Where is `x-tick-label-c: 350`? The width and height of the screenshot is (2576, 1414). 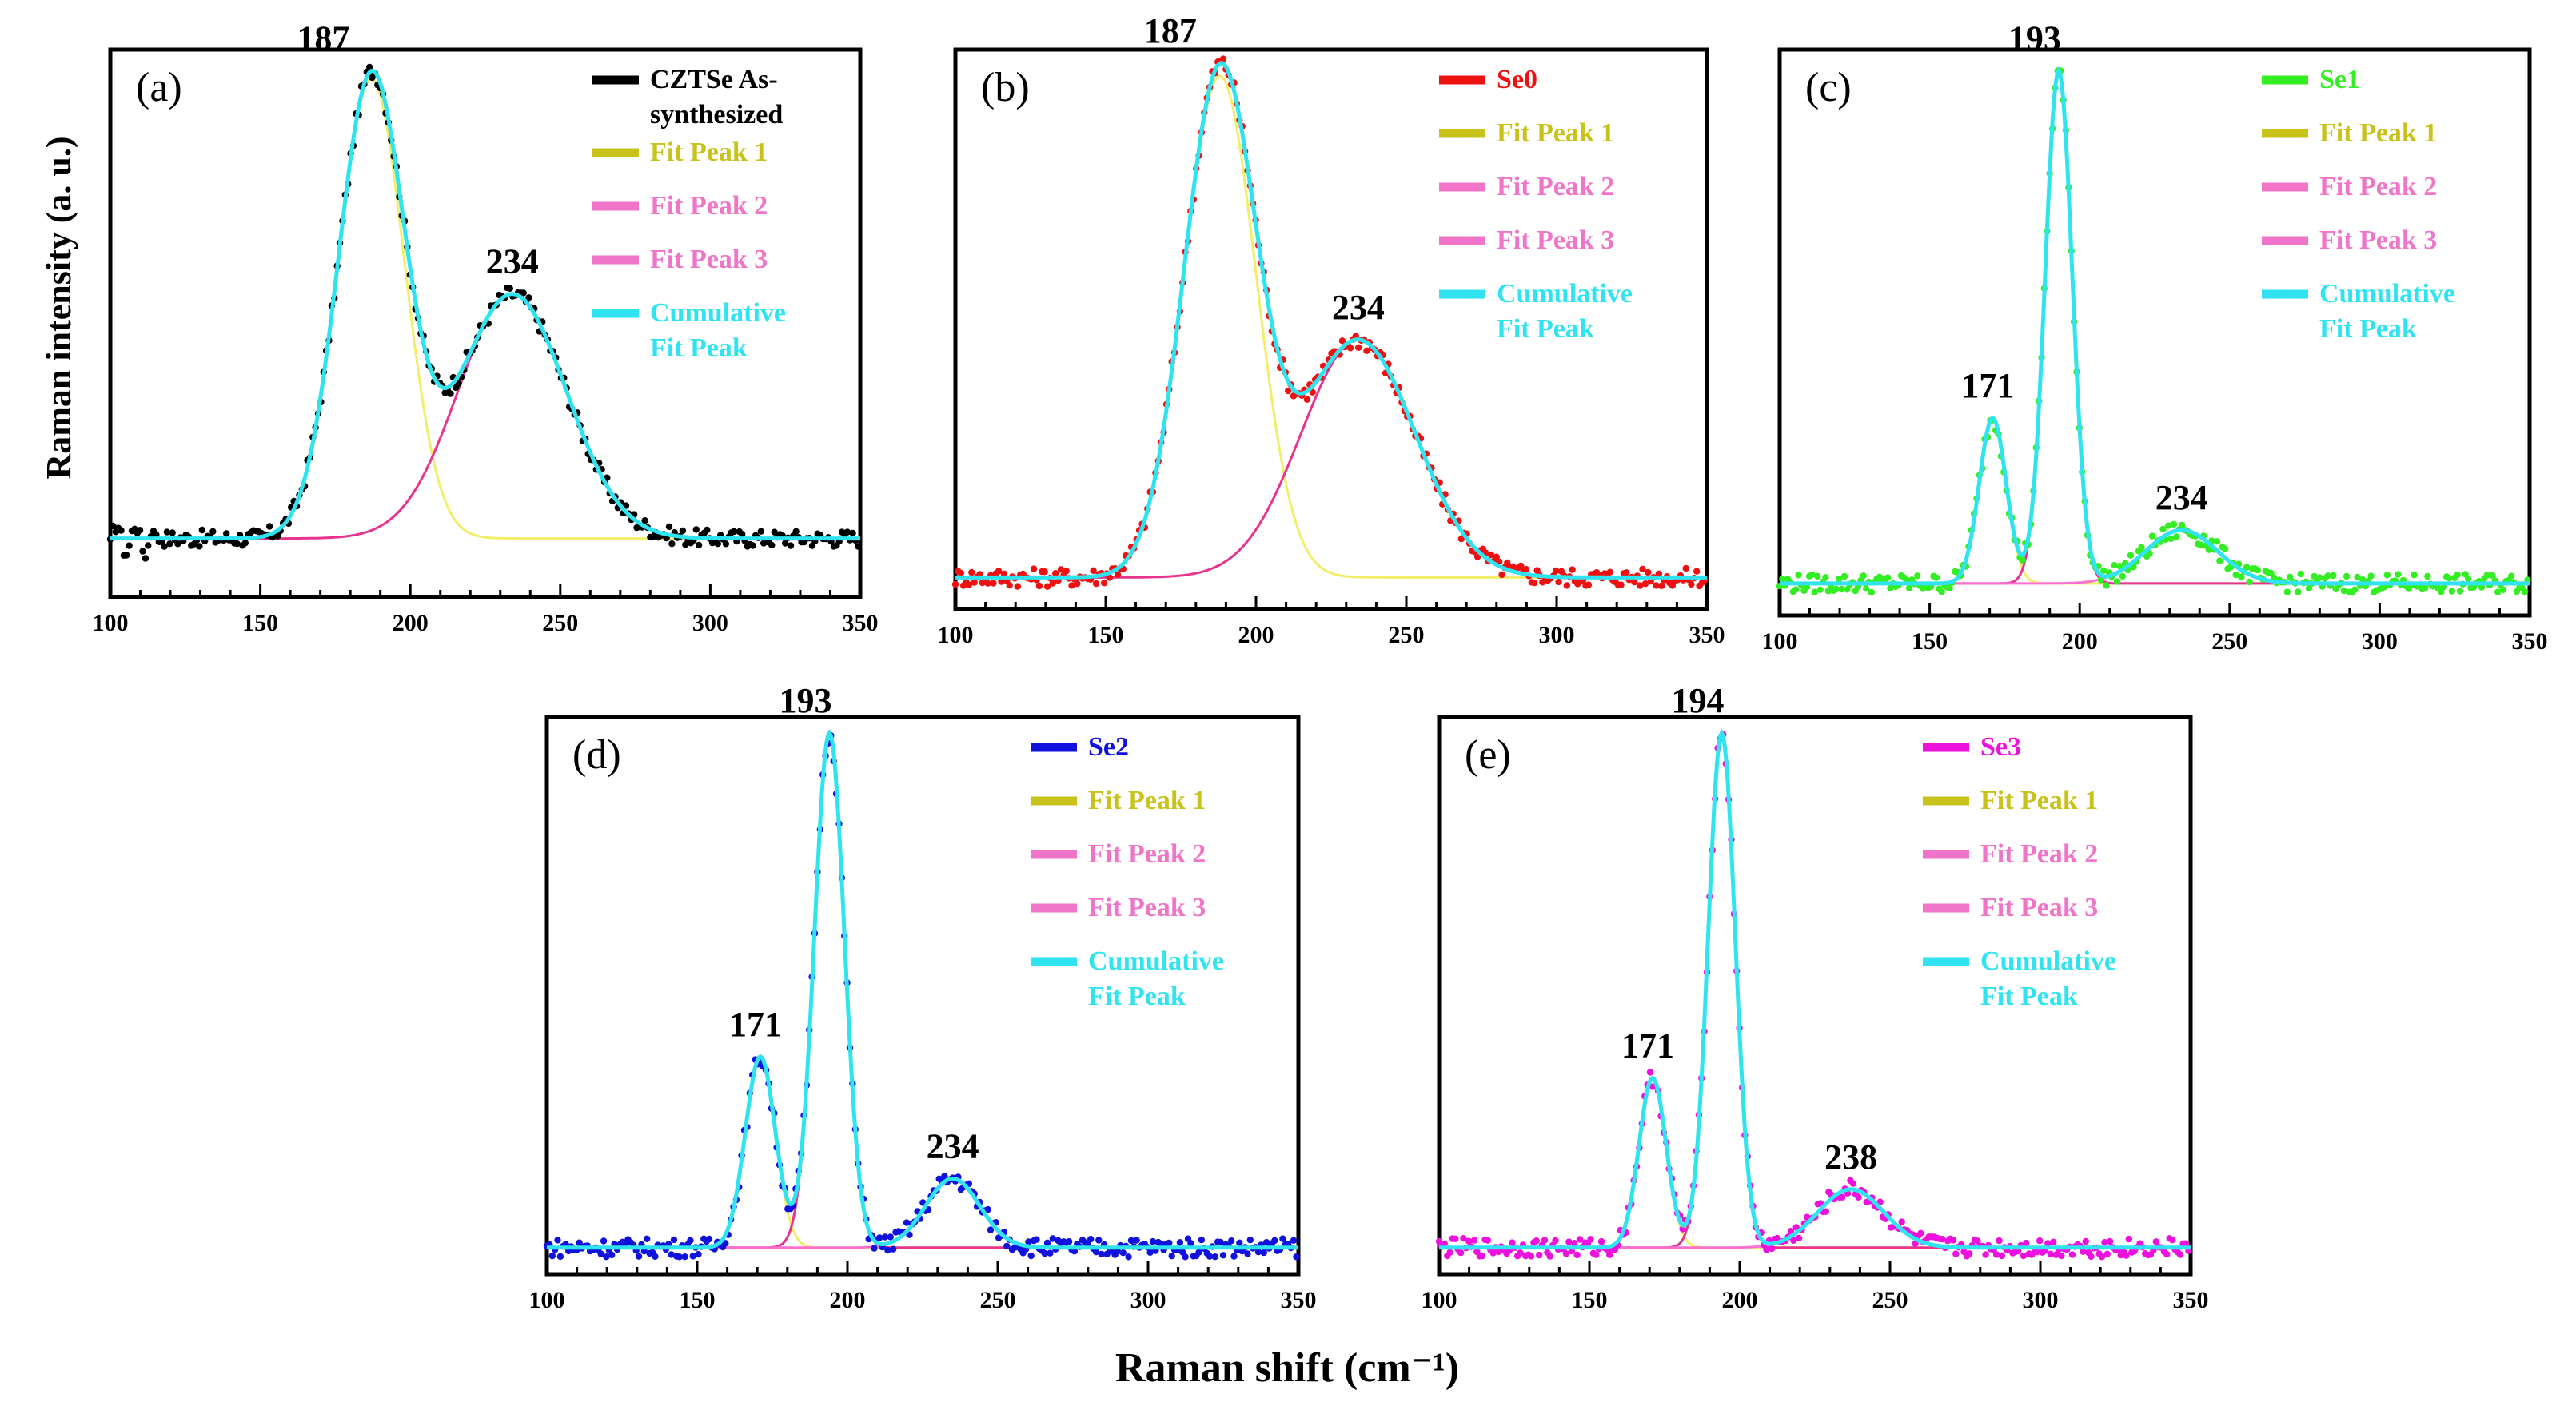 x-tick-label-c: 350 is located at coordinates (2530, 641).